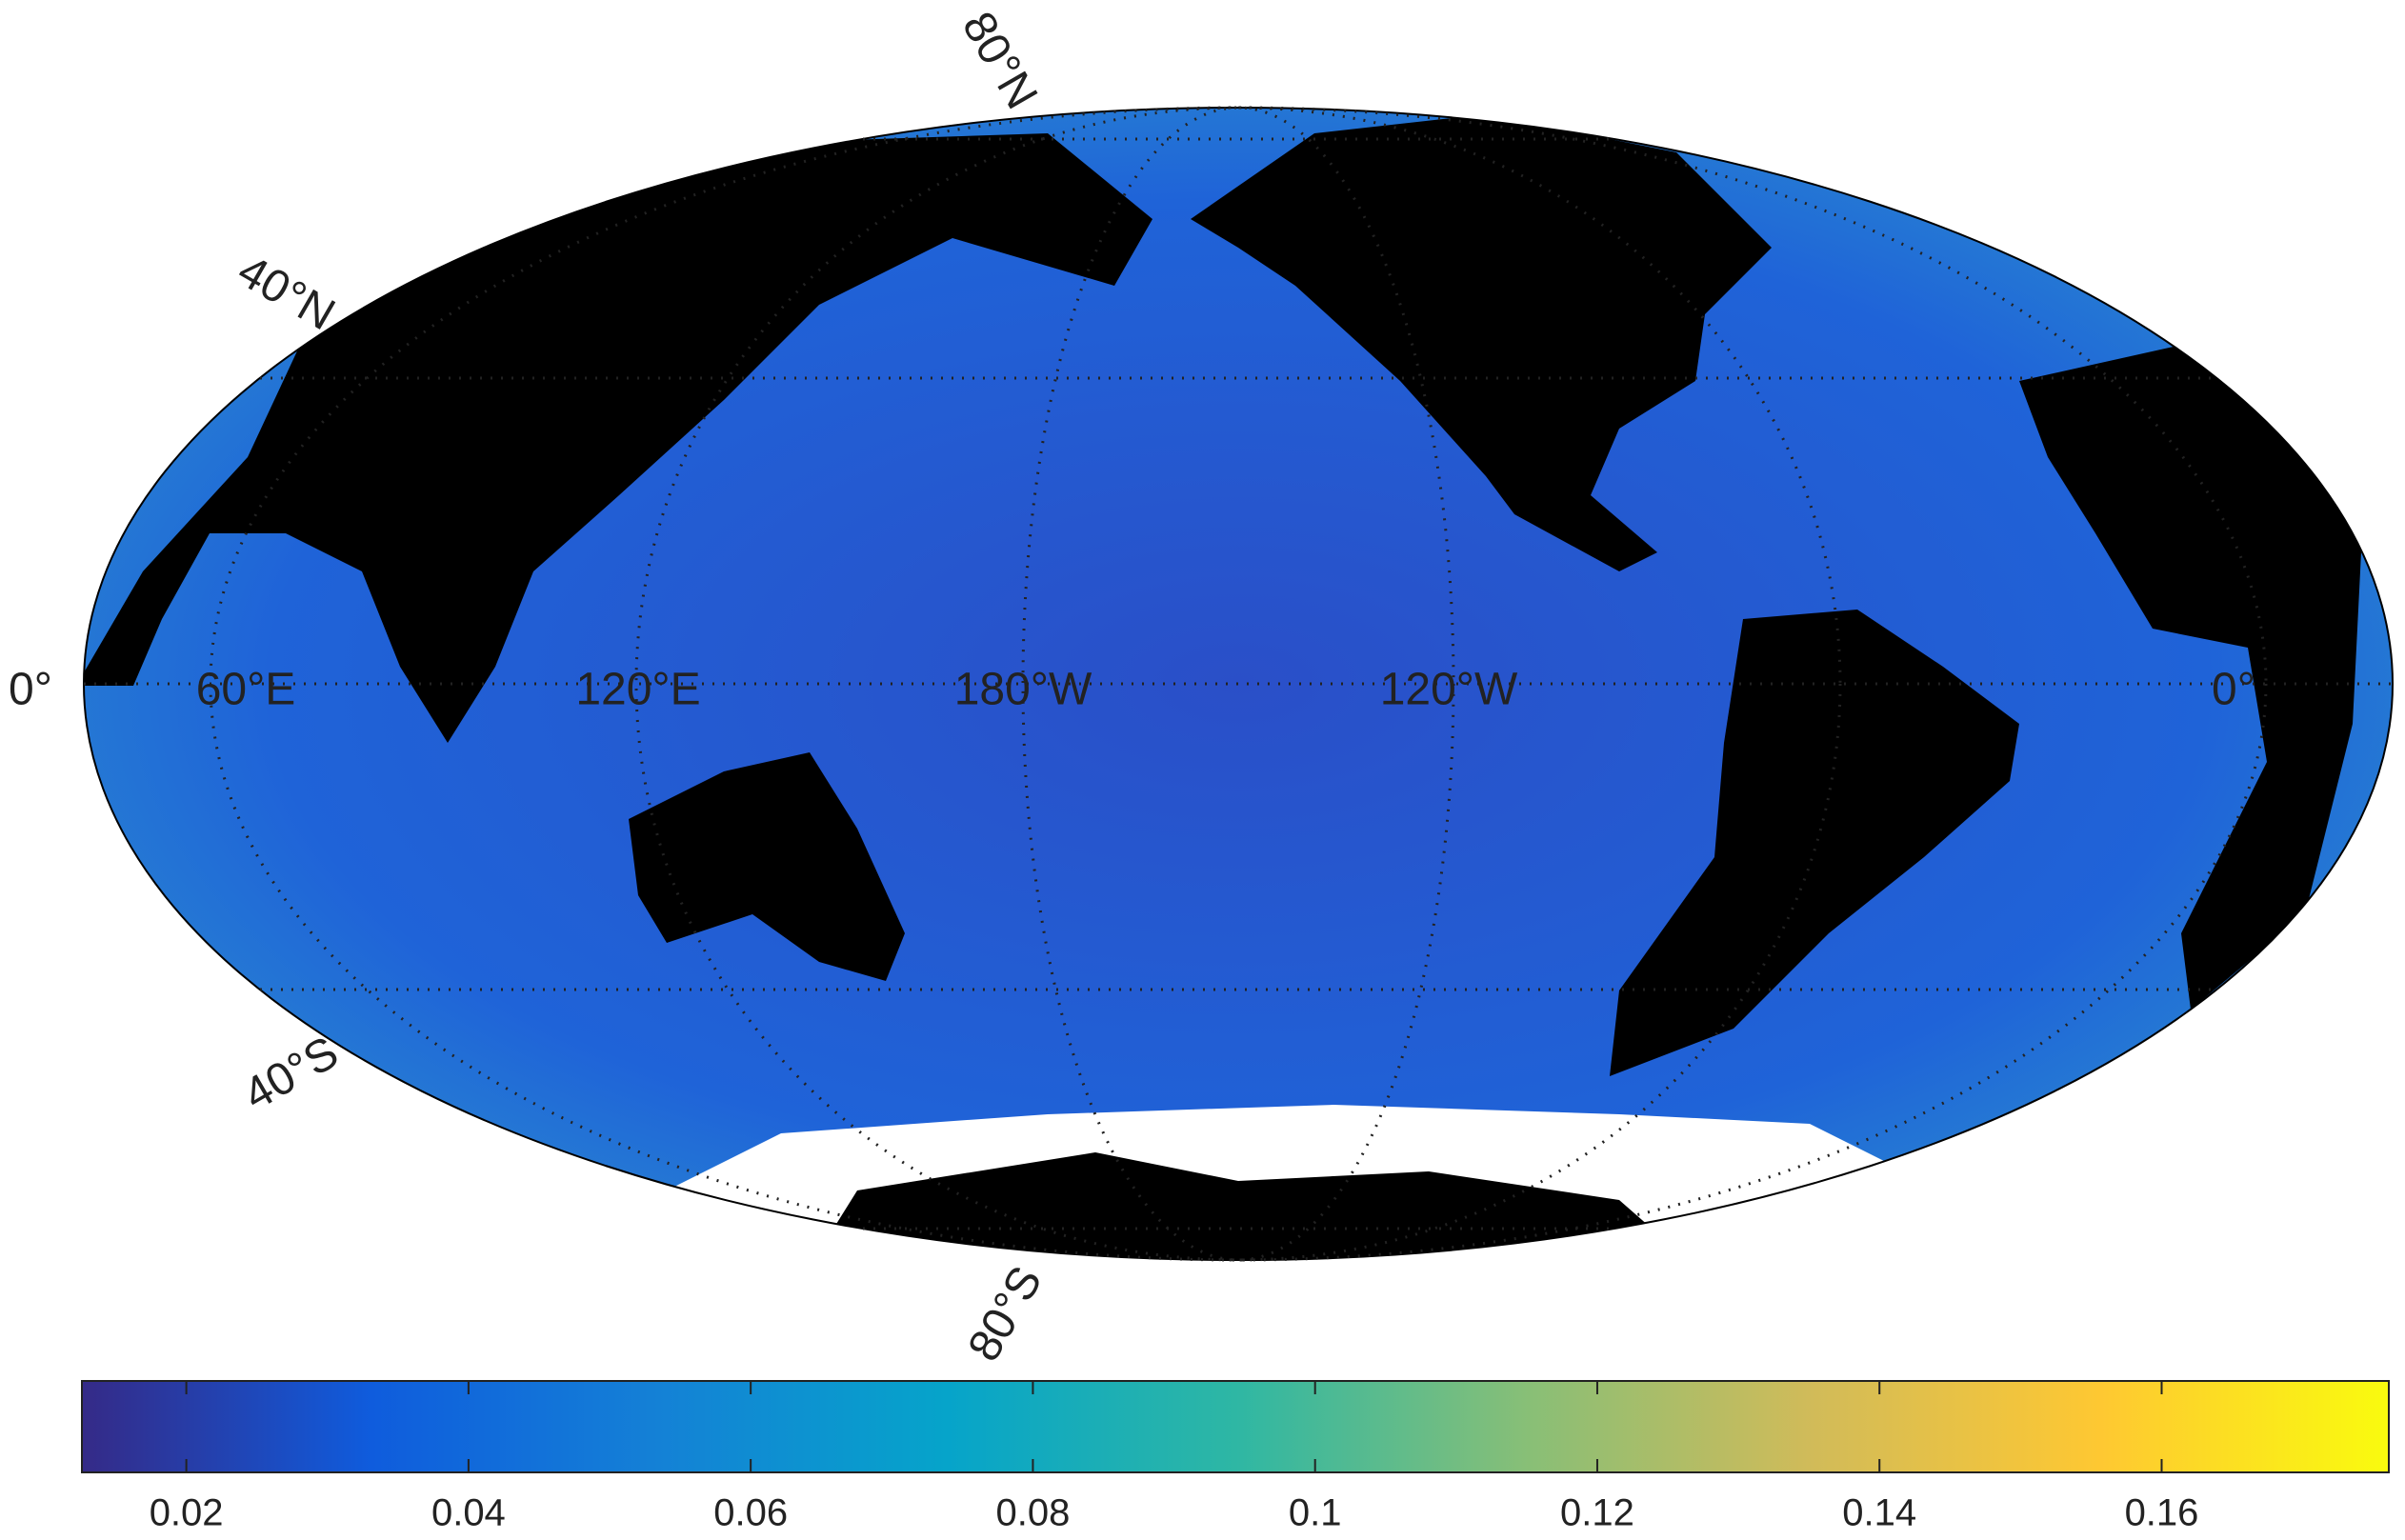 This screenshot has width=2405, height=1540. What do you see at coordinates (1814, 843) in the screenshot?
I see `land-southamerica` at bounding box center [1814, 843].